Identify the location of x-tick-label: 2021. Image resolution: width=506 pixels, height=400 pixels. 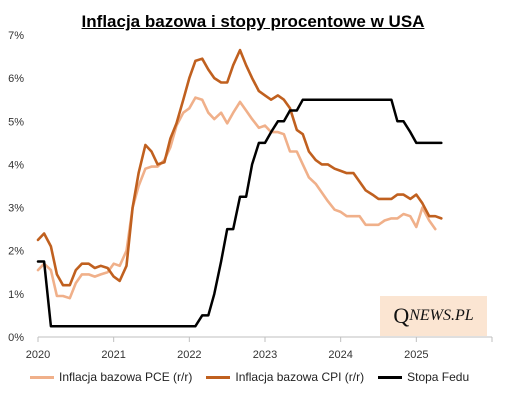
(113, 355).